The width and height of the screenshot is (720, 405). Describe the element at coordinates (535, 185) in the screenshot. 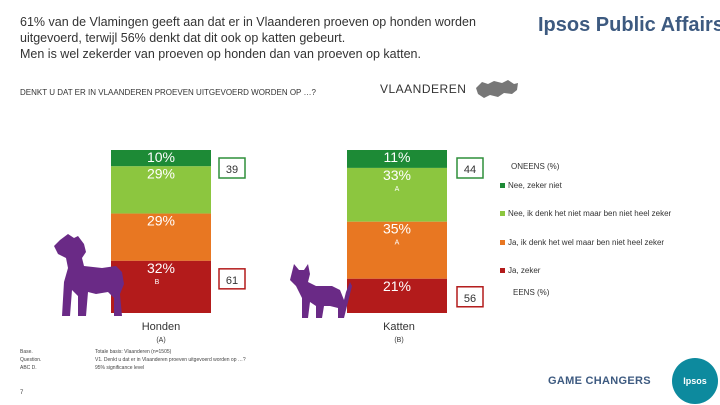

I see `legend-label: Nee, zeker niet` at that location.